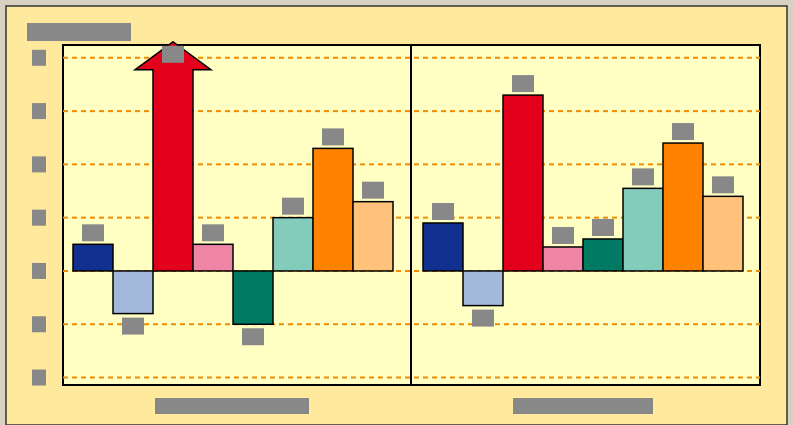 The image size is (793, 425). What do you see at coordinates (79, 32) in the screenshot?
I see `title-redacted` at bounding box center [79, 32].